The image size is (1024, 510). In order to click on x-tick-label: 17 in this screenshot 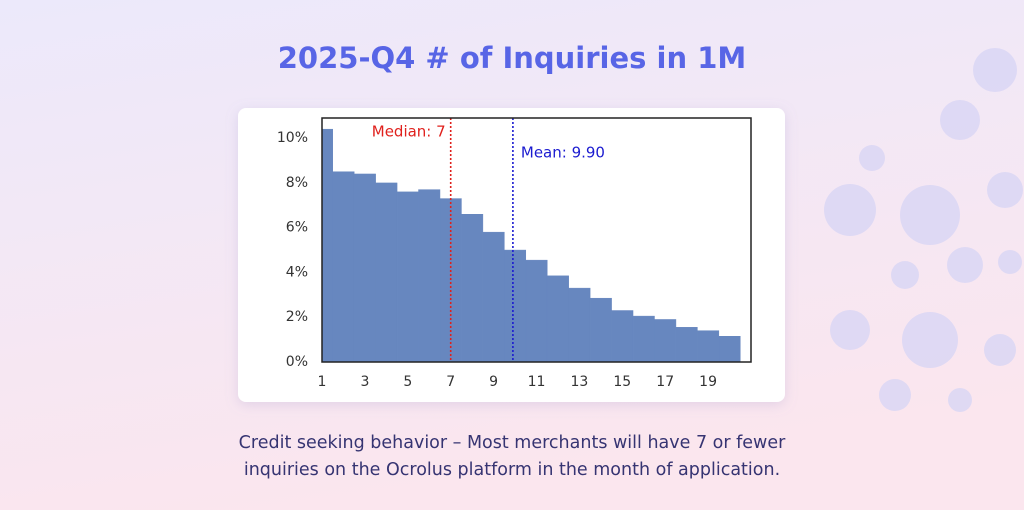, I will do `click(665, 382)`.